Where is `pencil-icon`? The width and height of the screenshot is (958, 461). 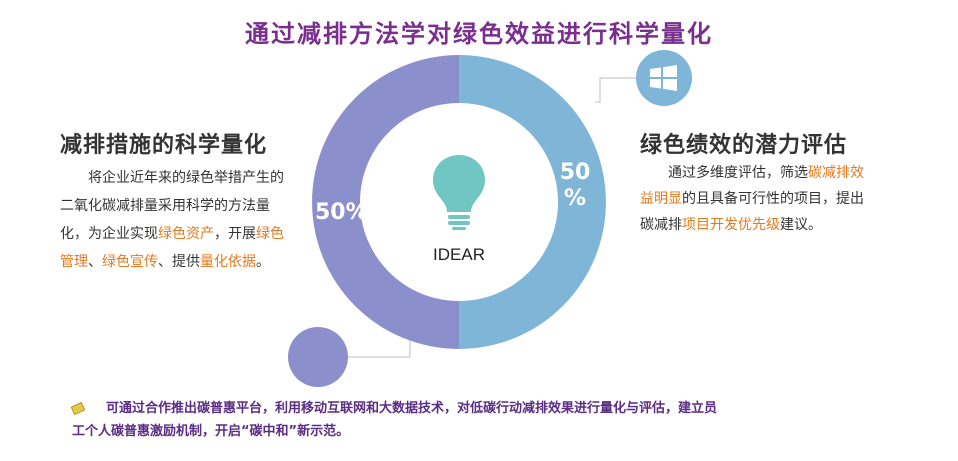
pencil-icon is located at coordinates (78, 408).